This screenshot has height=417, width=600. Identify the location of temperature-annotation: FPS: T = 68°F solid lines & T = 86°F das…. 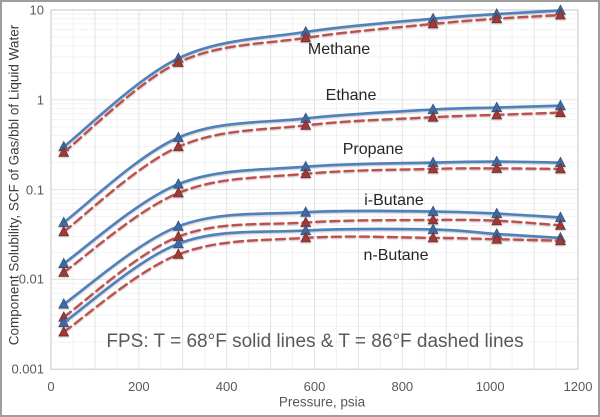
(315, 341).